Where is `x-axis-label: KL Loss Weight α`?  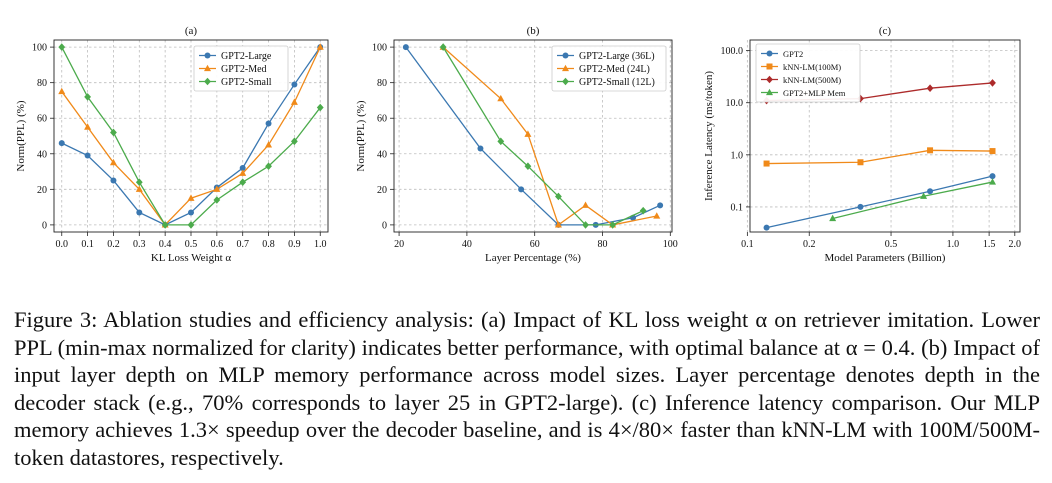
x-axis-label: KL Loss Weight α is located at coordinates (191, 258).